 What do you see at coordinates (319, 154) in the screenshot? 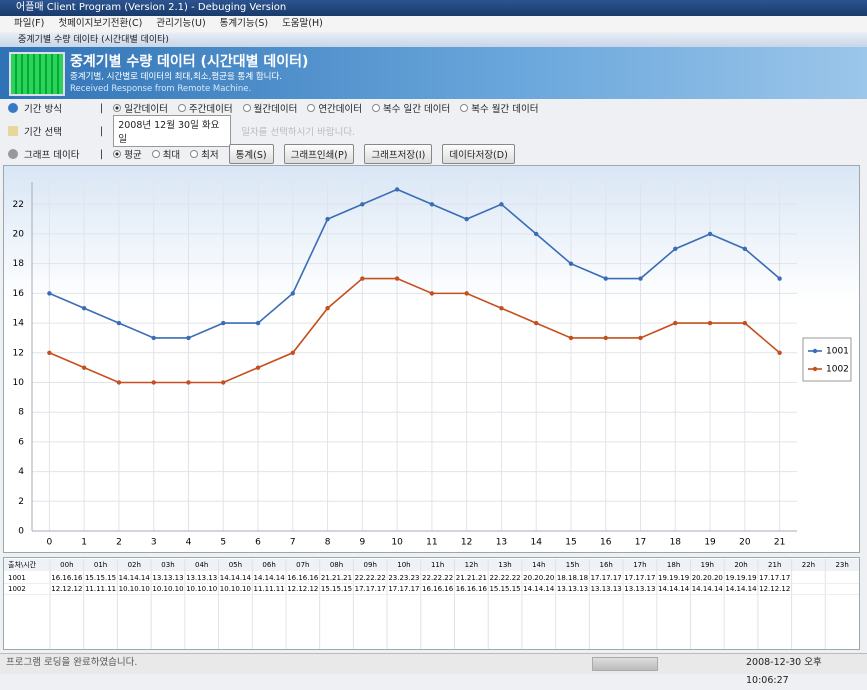
I see `button: 그래프인쇄(P)` at bounding box center [319, 154].